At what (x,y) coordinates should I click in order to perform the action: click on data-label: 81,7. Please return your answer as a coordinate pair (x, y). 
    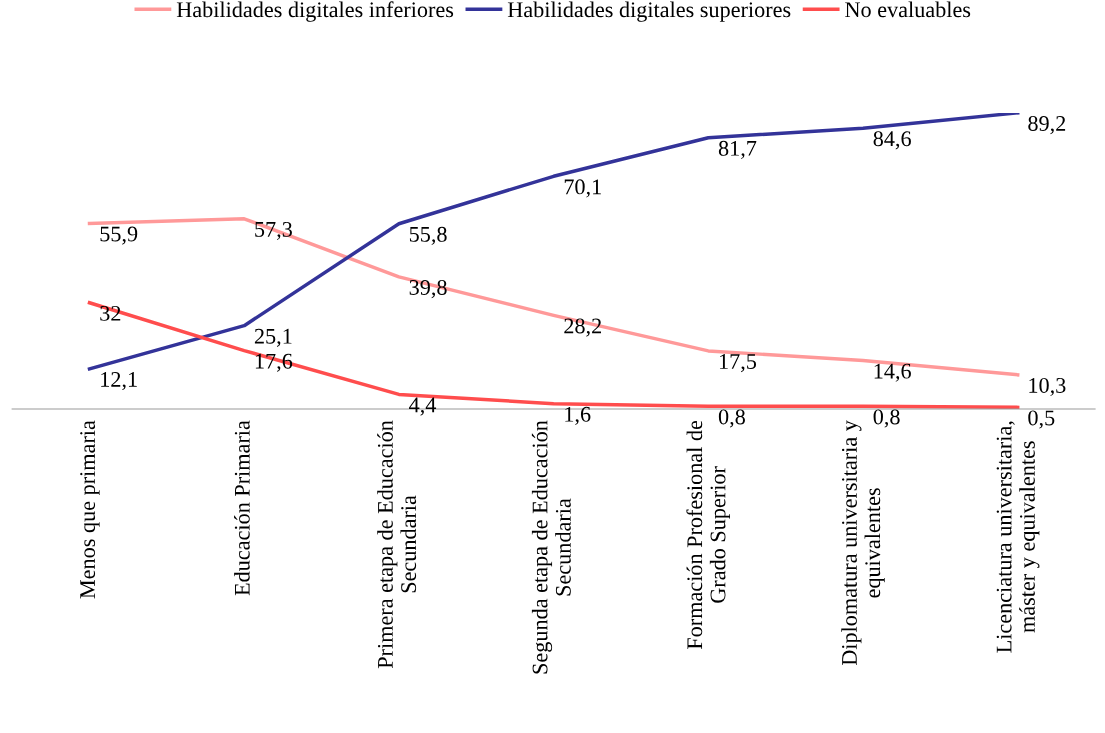
    Looking at the image, I should click on (737, 150).